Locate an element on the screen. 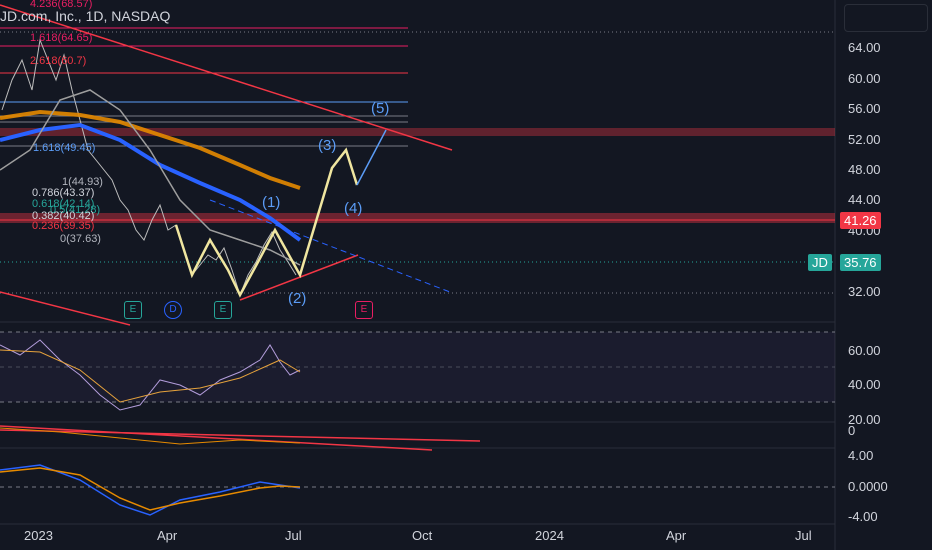  price-series is located at coordinates (149, 167).